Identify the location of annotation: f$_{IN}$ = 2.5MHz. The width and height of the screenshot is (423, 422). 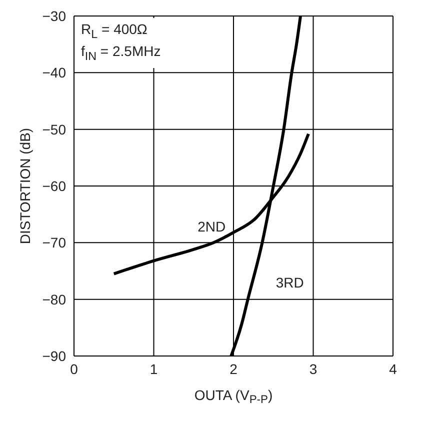
(121, 53).